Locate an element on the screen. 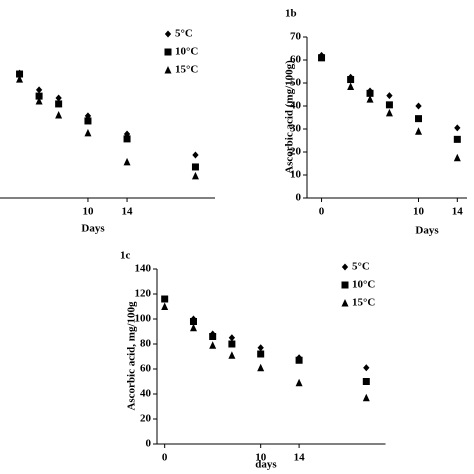 This screenshot has width=474, height=474. y-tick-label: 140 is located at coordinates (143, 269).